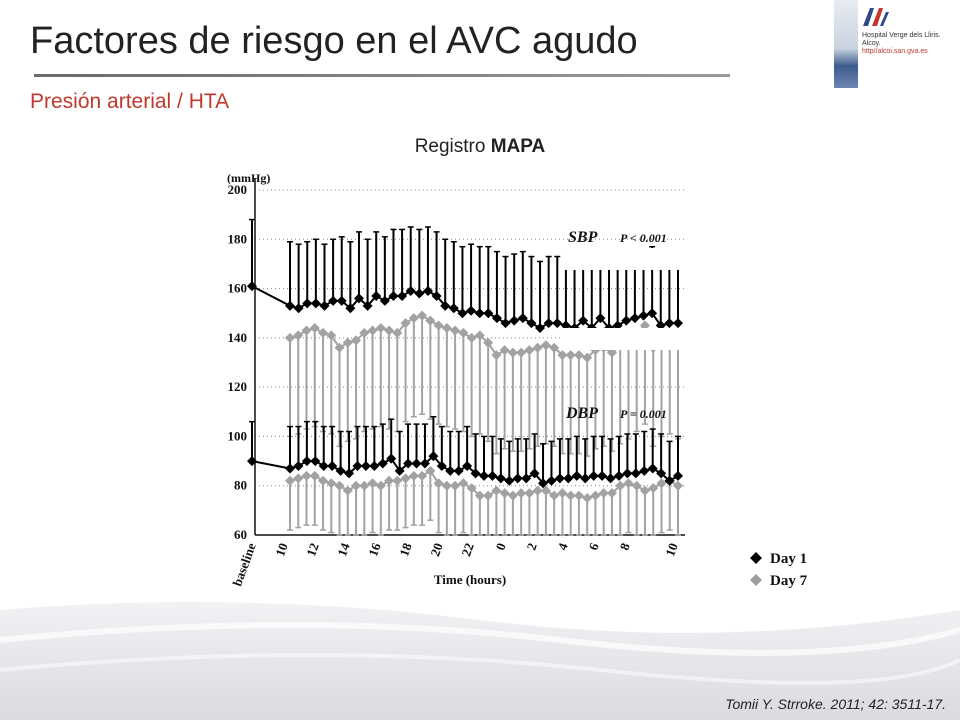 This screenshot has height=720, width=960. Describe the element at coordinates (756, 580) in the screenshot. I see `legend-marker` at that location.